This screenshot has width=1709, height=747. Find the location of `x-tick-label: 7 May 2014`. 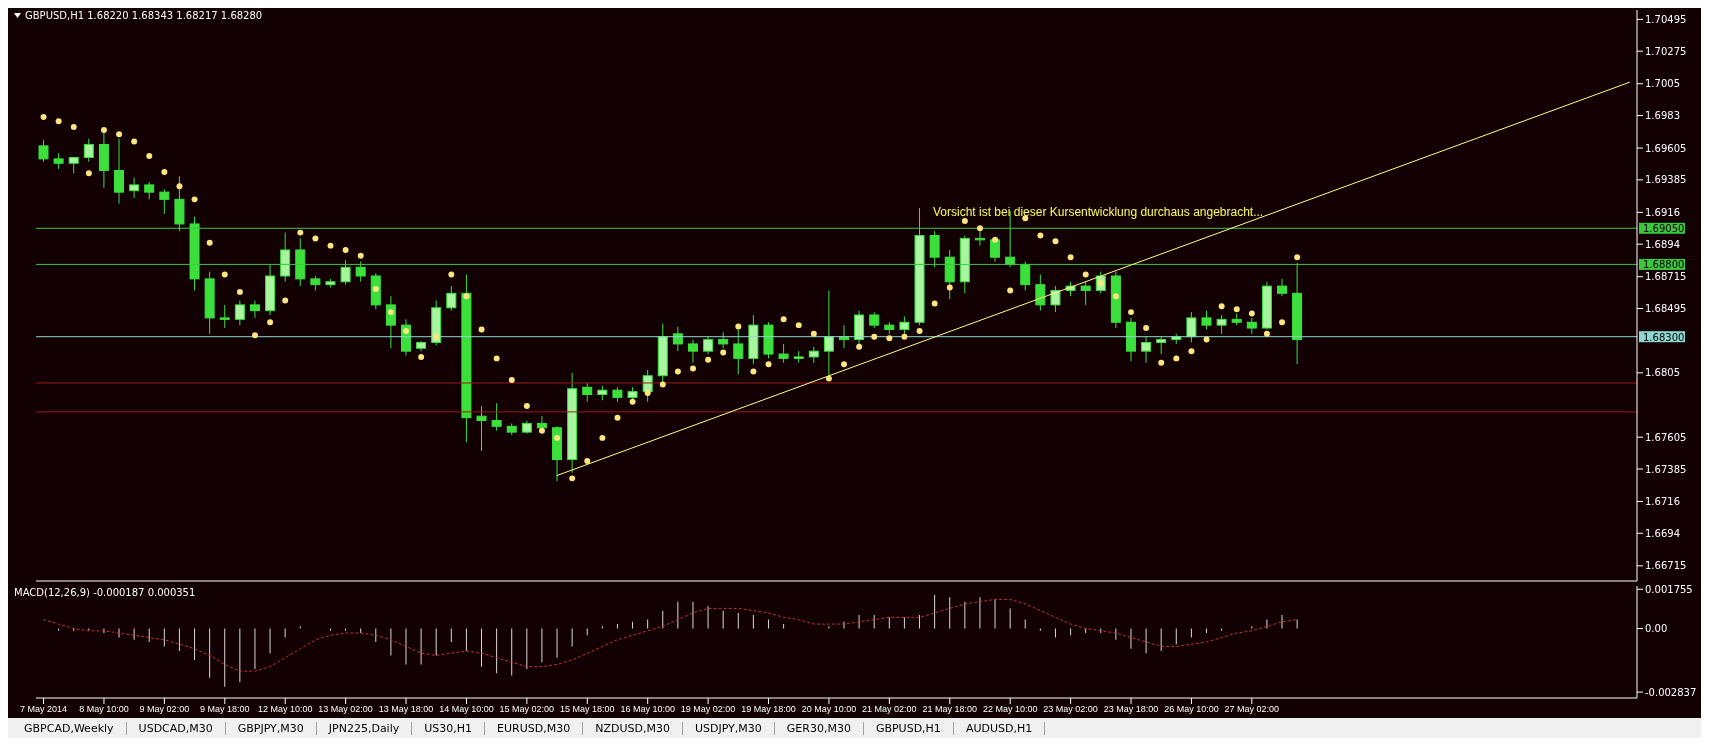

x-tick-label: 7 May 2014 is located at coordinates (44, 709).